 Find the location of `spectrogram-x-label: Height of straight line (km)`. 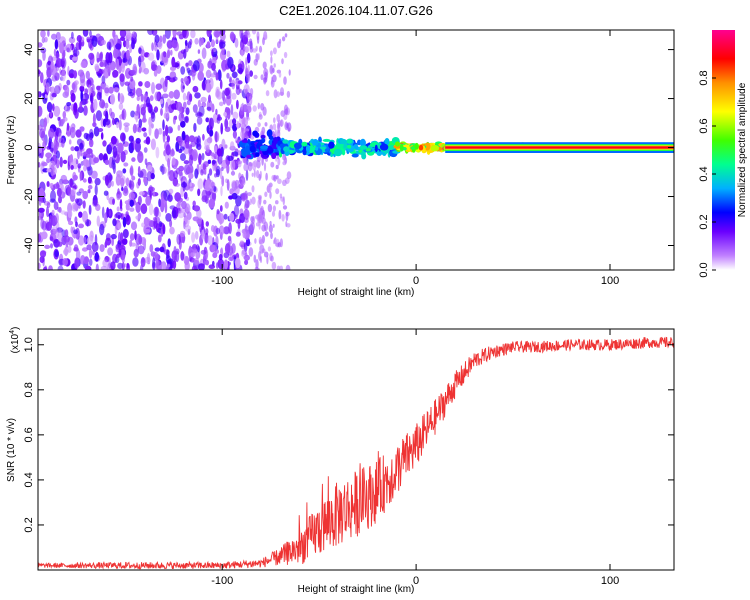

spectrogram-x-label: Height of straight line (km) is located at coordinates (356, 292).